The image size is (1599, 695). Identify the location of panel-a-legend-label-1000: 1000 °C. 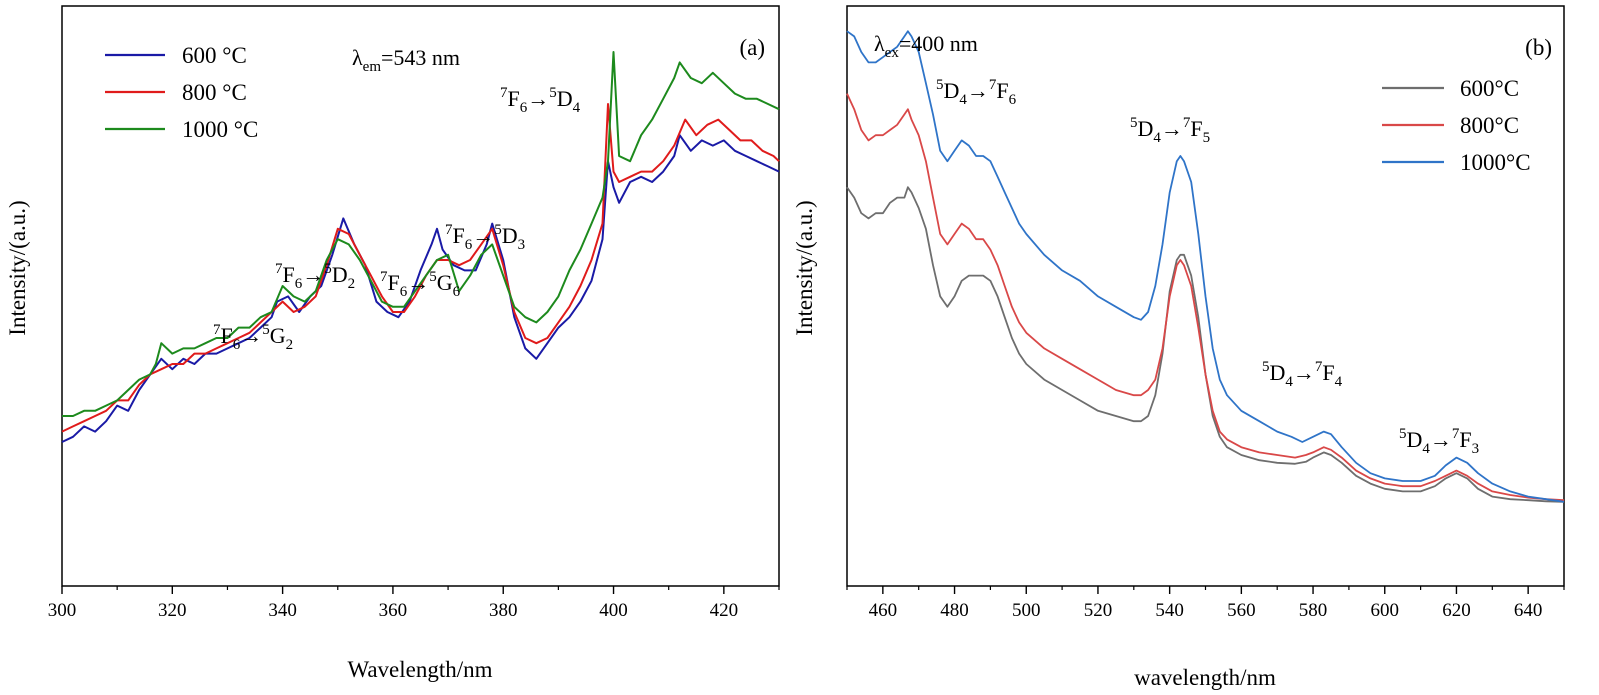
(220, 129).